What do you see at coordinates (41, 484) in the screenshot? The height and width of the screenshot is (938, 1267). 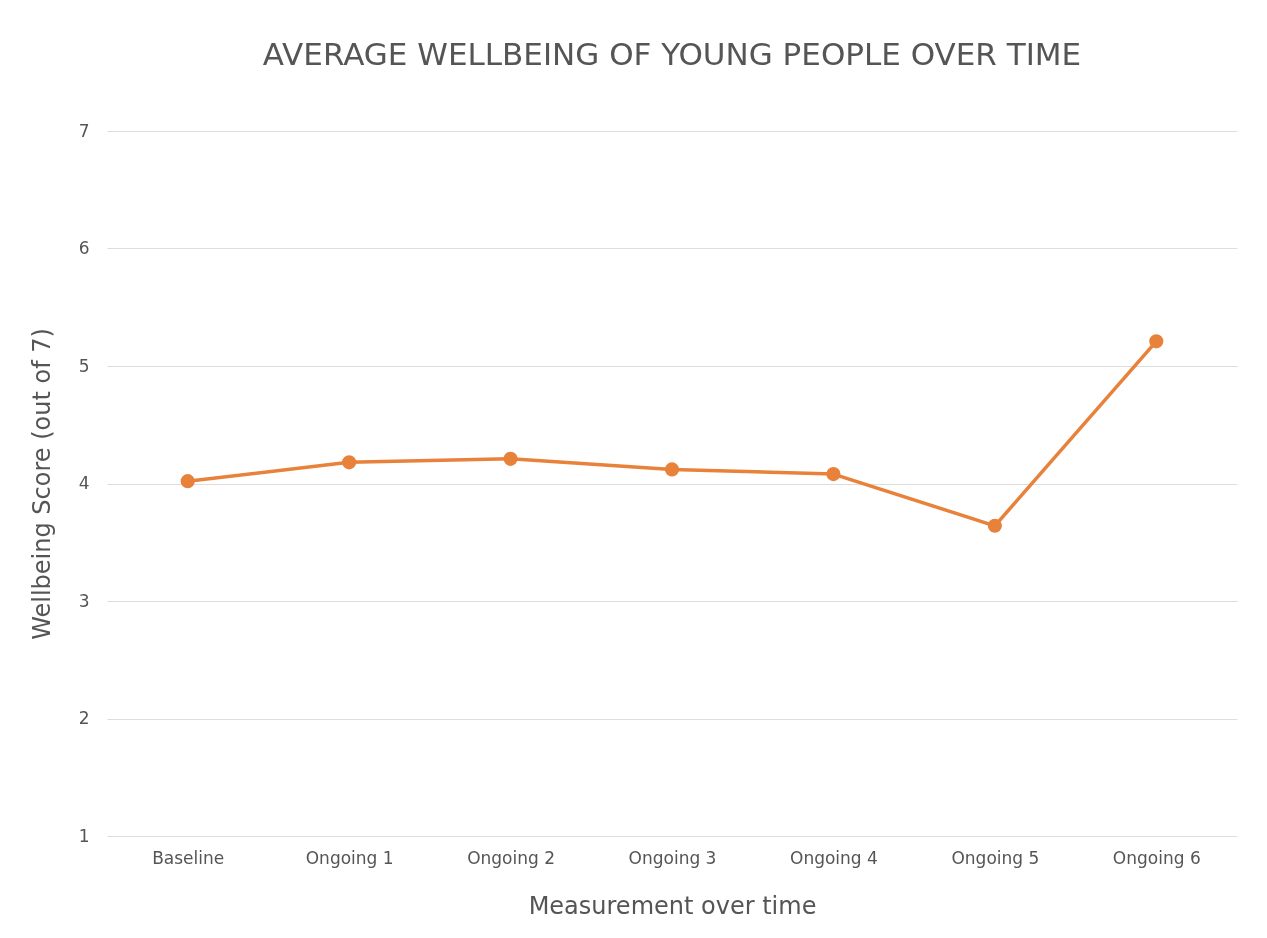 I see `y-axis-title: Wellbeing Score (out of 7)` at bounding box center [41, 484].